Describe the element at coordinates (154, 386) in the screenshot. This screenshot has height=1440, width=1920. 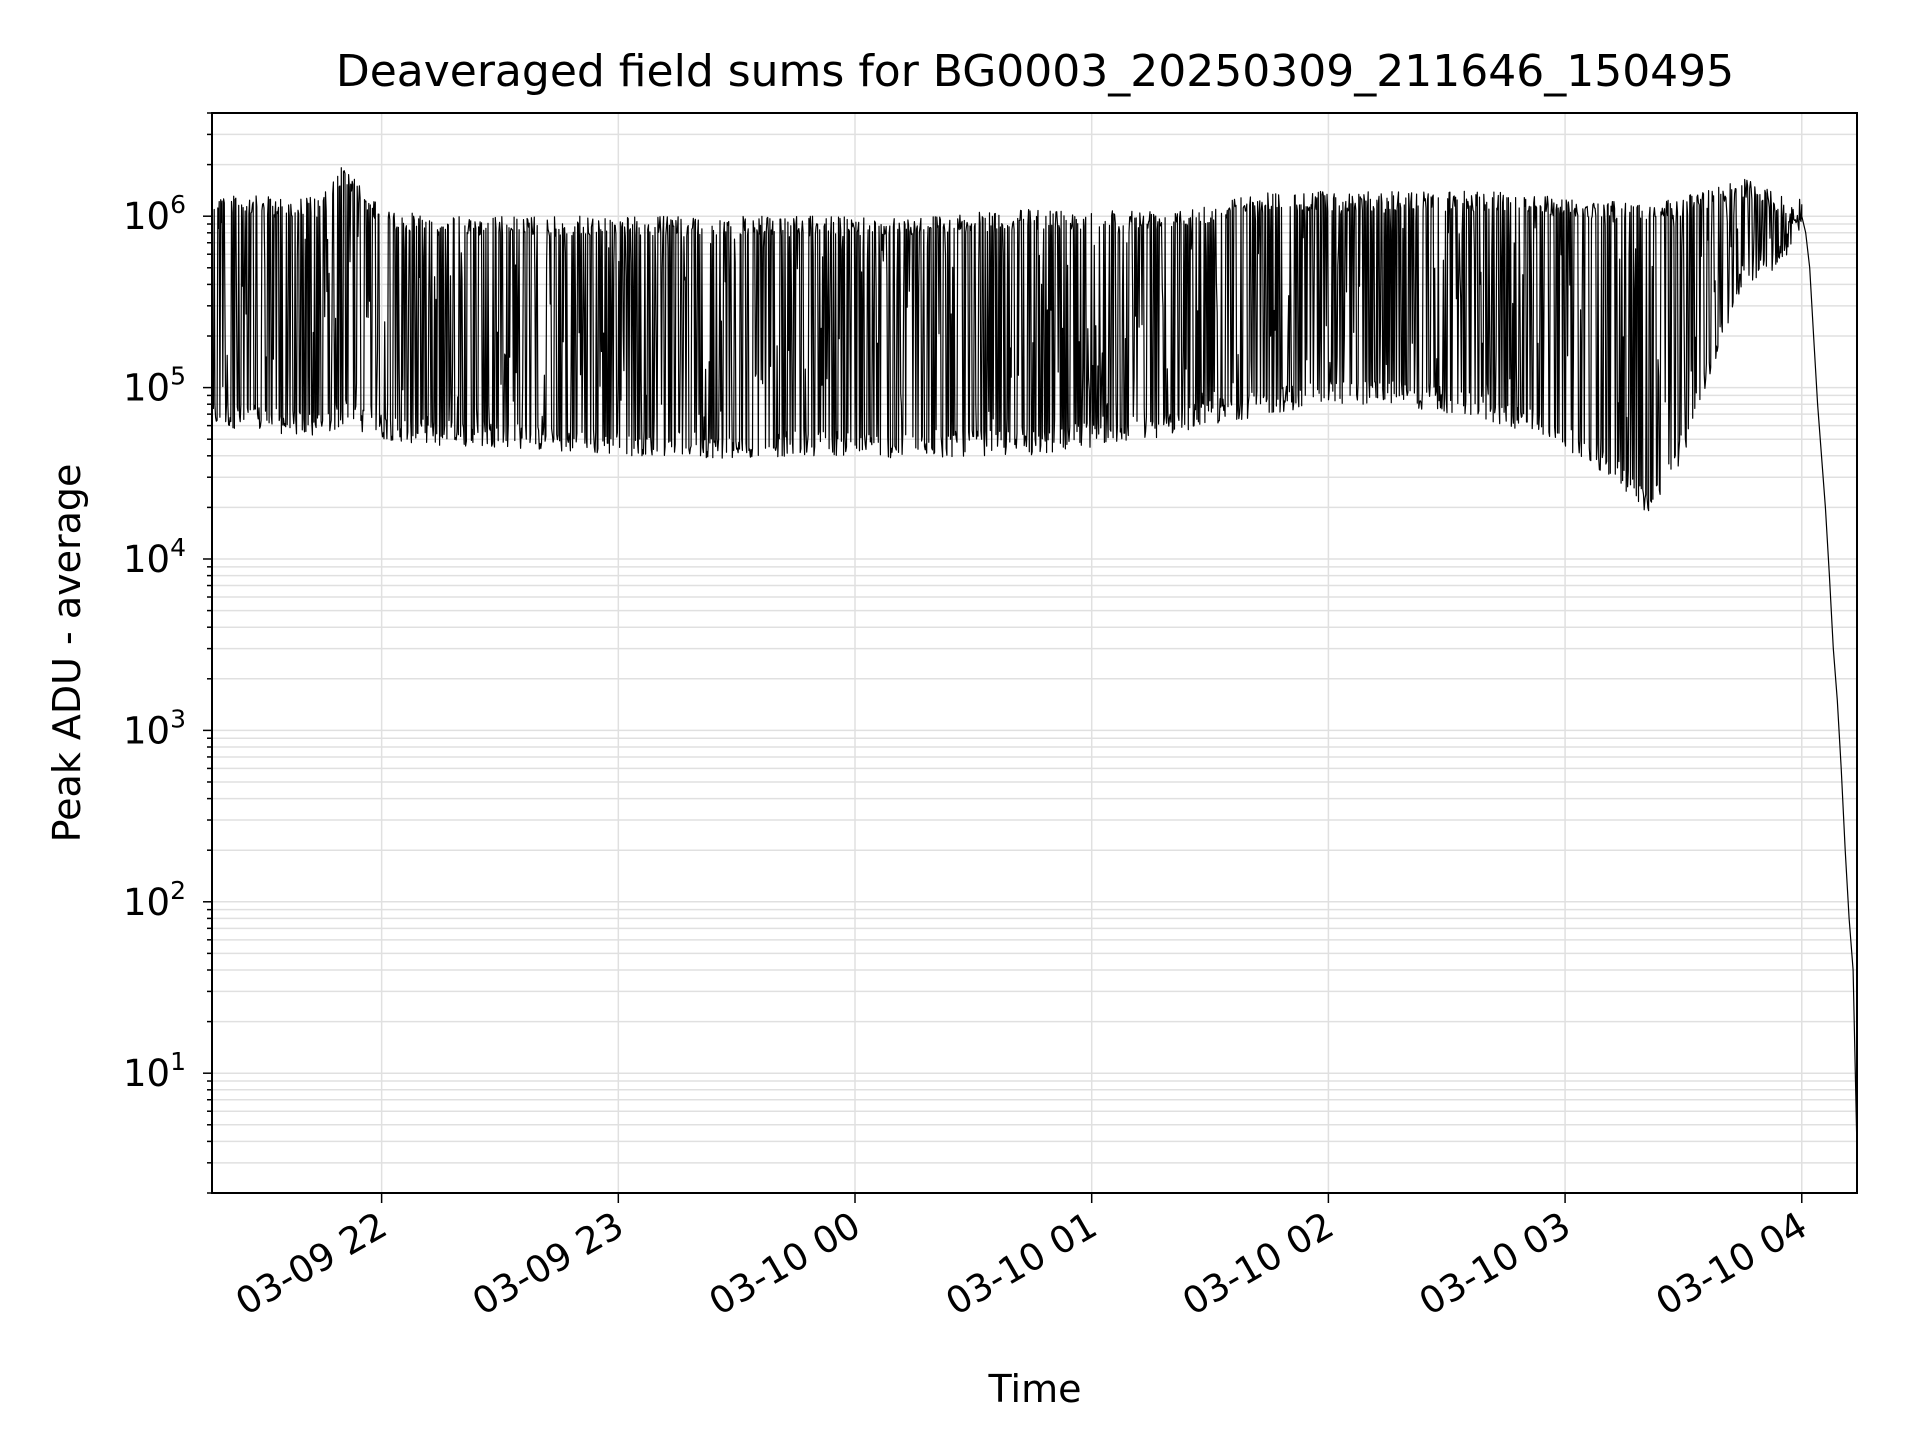
I see `y-tick-label: 10⁵` at that location.